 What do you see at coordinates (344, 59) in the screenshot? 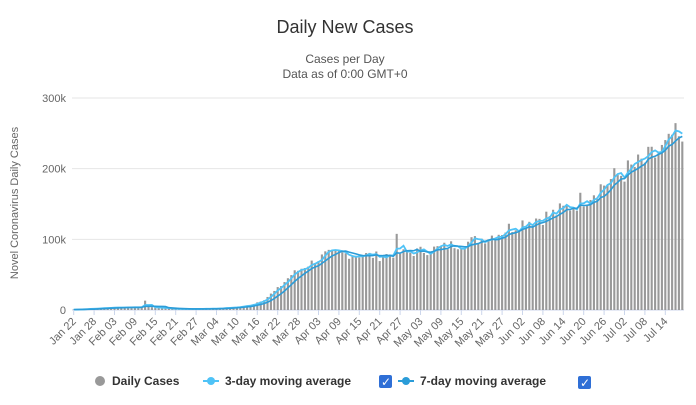
I see `chart-subtitle-line-1: Cases per Day` at bounding box center [344, 59].